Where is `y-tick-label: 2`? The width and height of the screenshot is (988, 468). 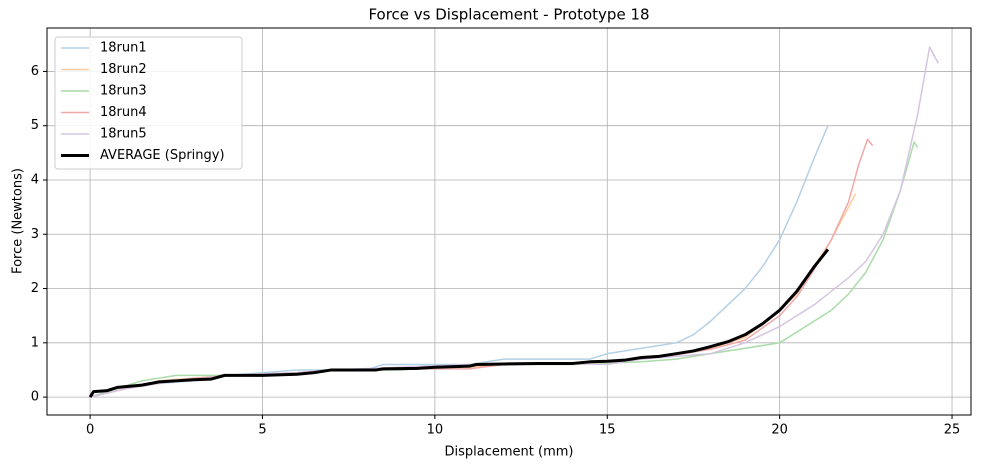
y-tick-label: 2 is located at coordinates (35, 288).